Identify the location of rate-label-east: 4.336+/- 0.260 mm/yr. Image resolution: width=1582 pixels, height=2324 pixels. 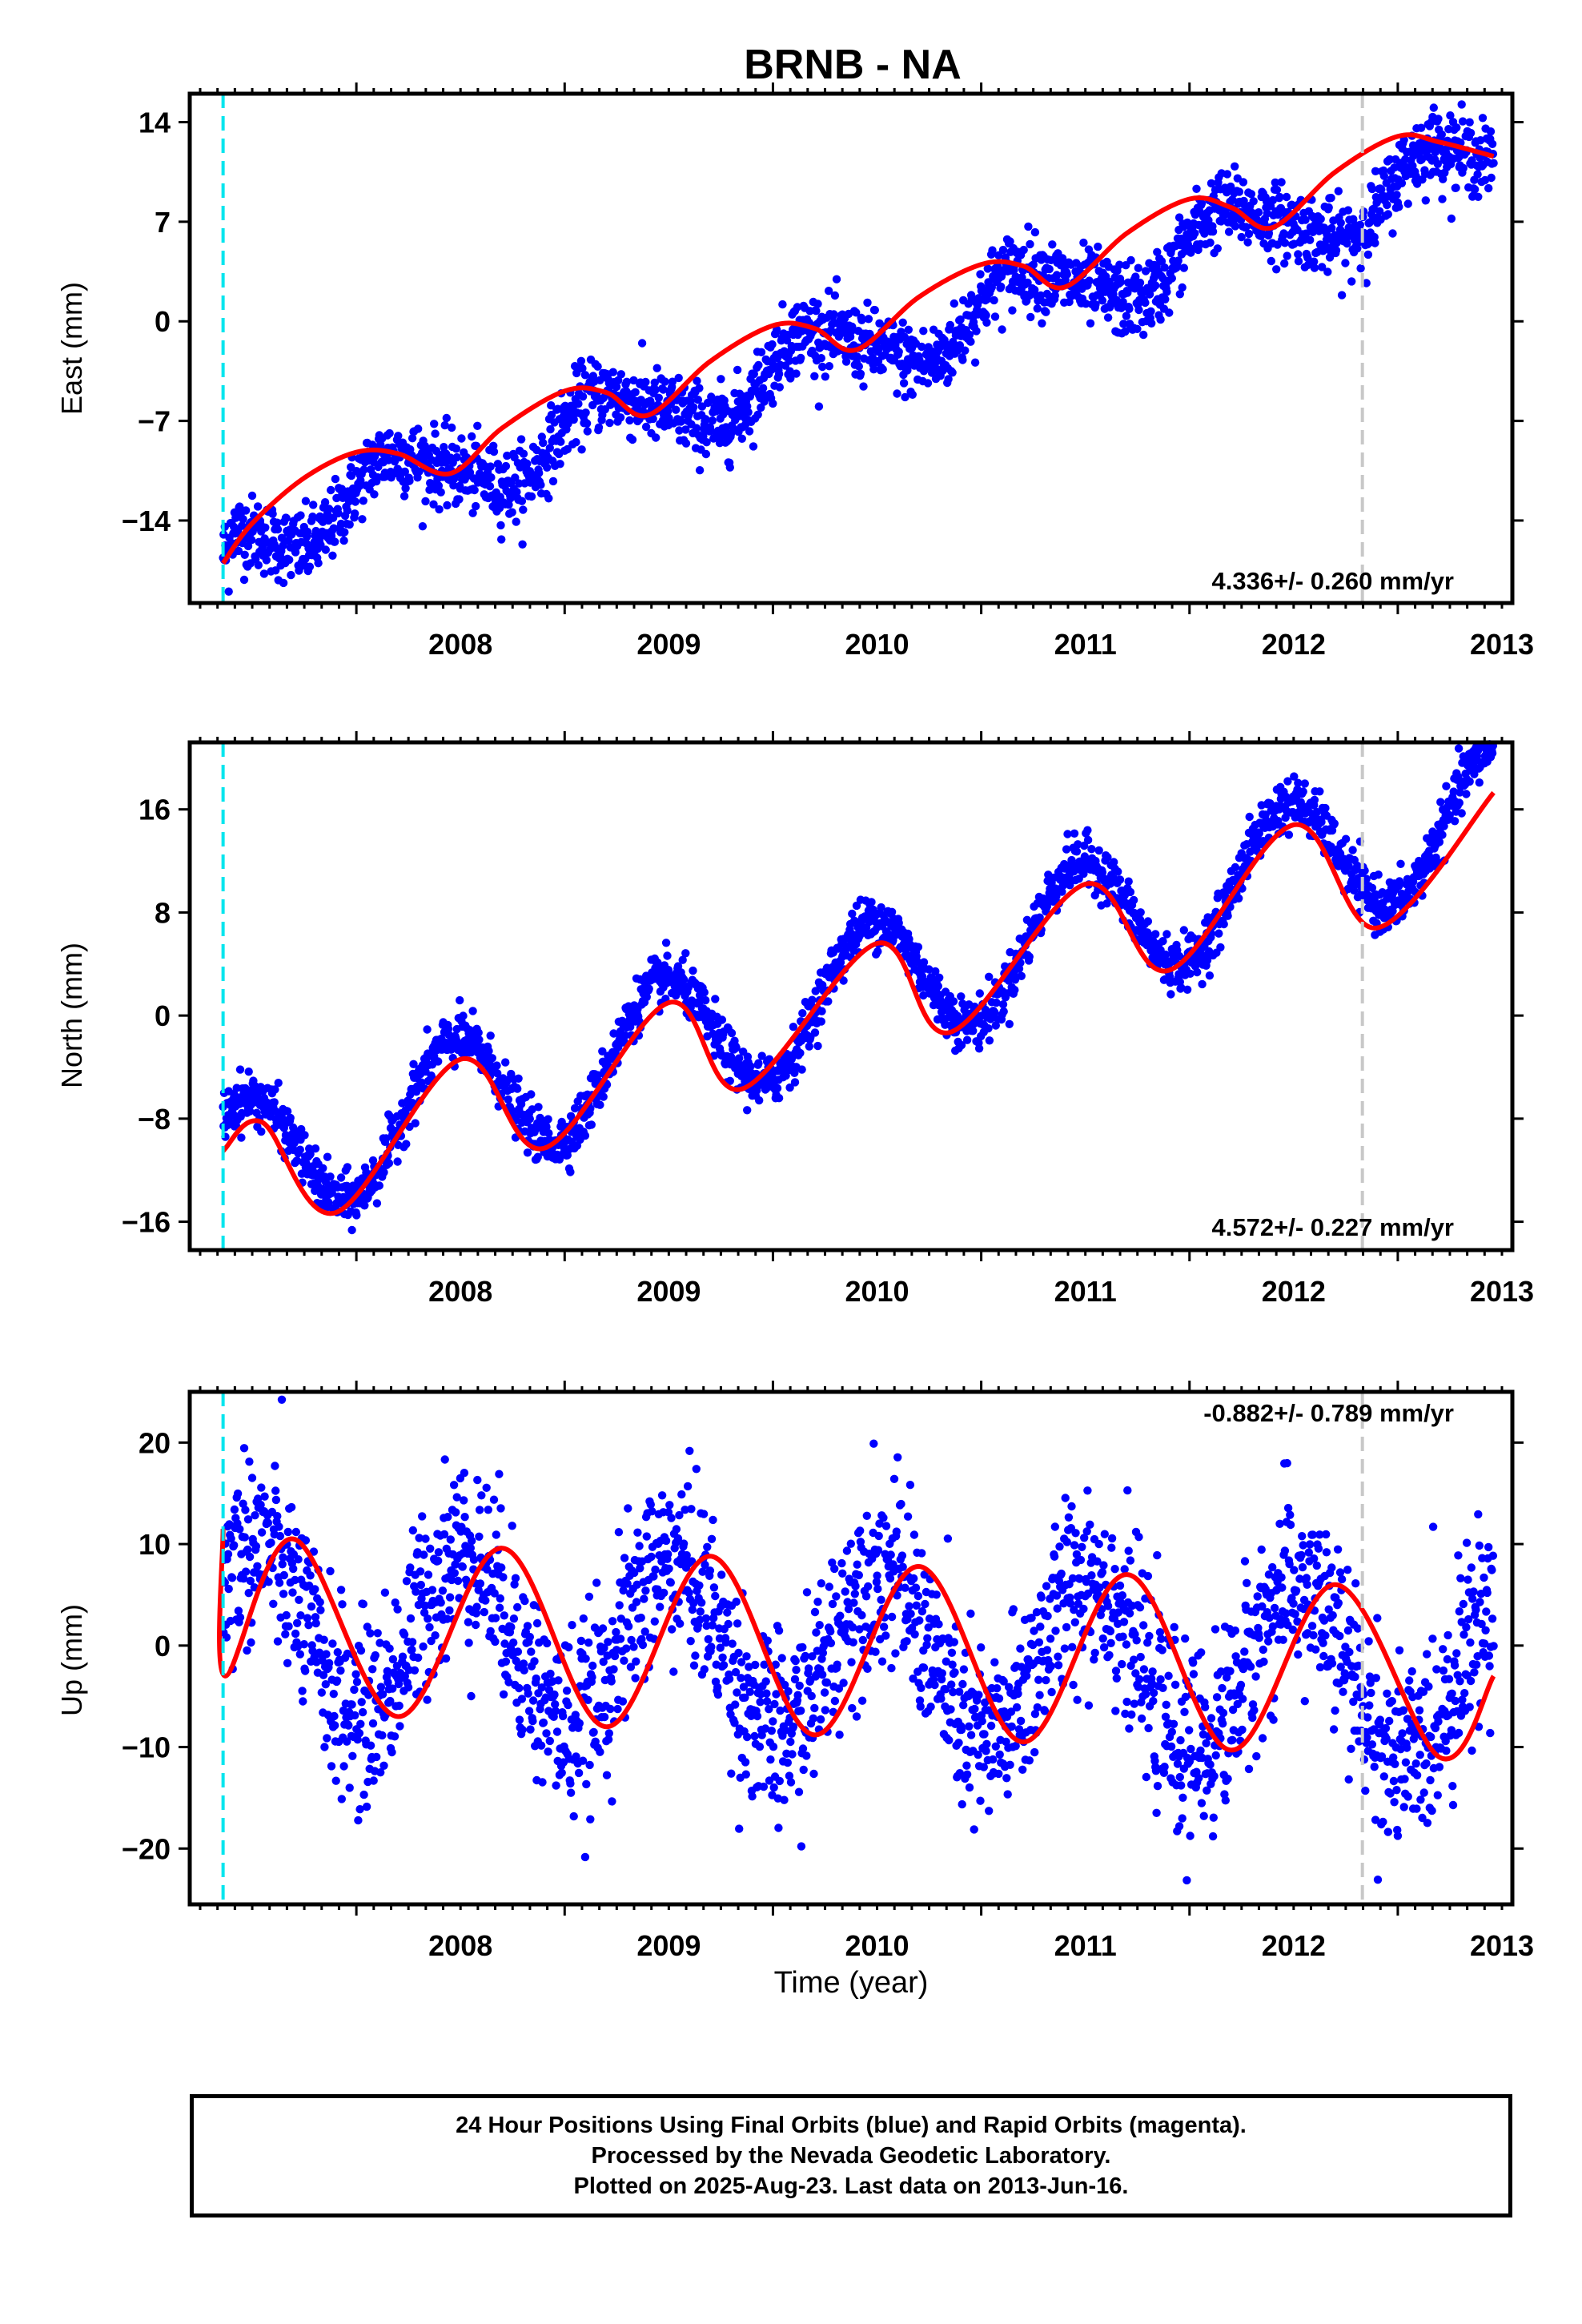
(1333, 581).